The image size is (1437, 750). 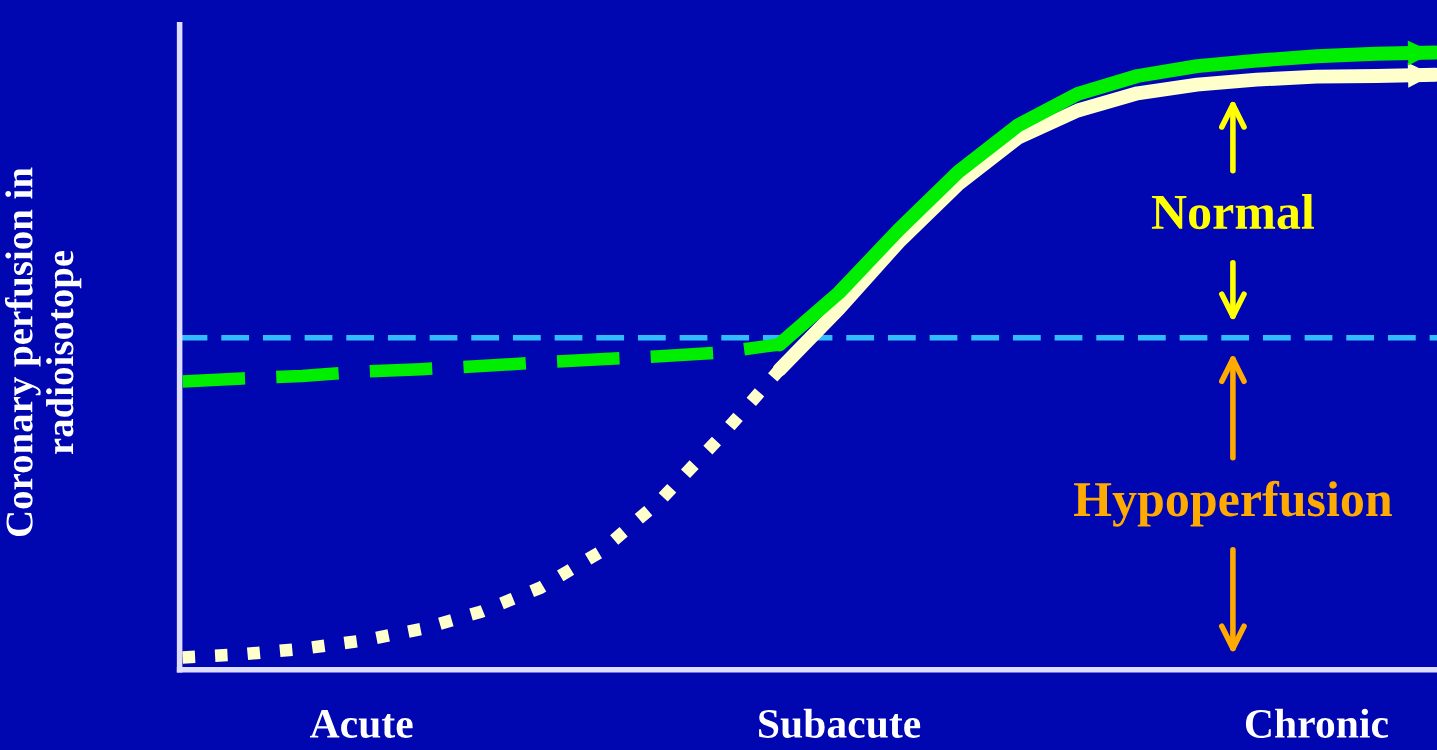 What do you see at coordinates (1316, 723) in the screenshot?
I see `x-tick-label: Chronic` at bounding box center [1316, 723].